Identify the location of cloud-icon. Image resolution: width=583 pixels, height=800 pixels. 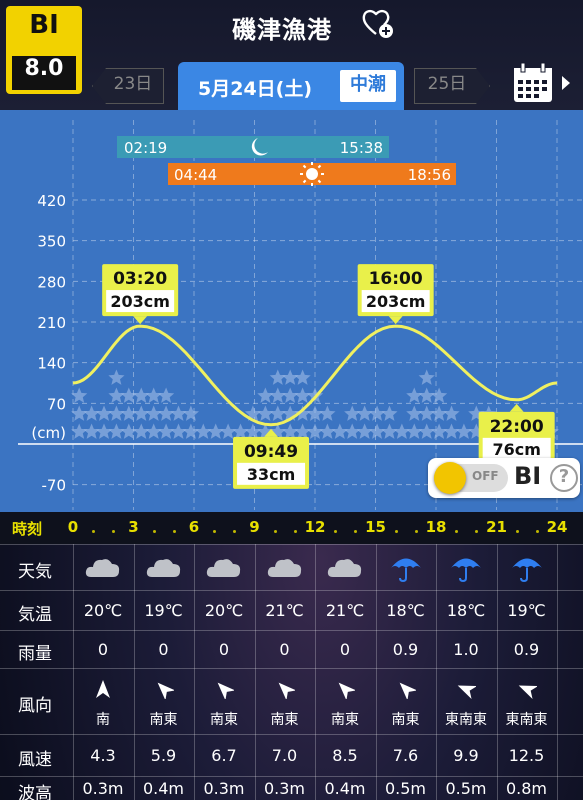
(223, 568).